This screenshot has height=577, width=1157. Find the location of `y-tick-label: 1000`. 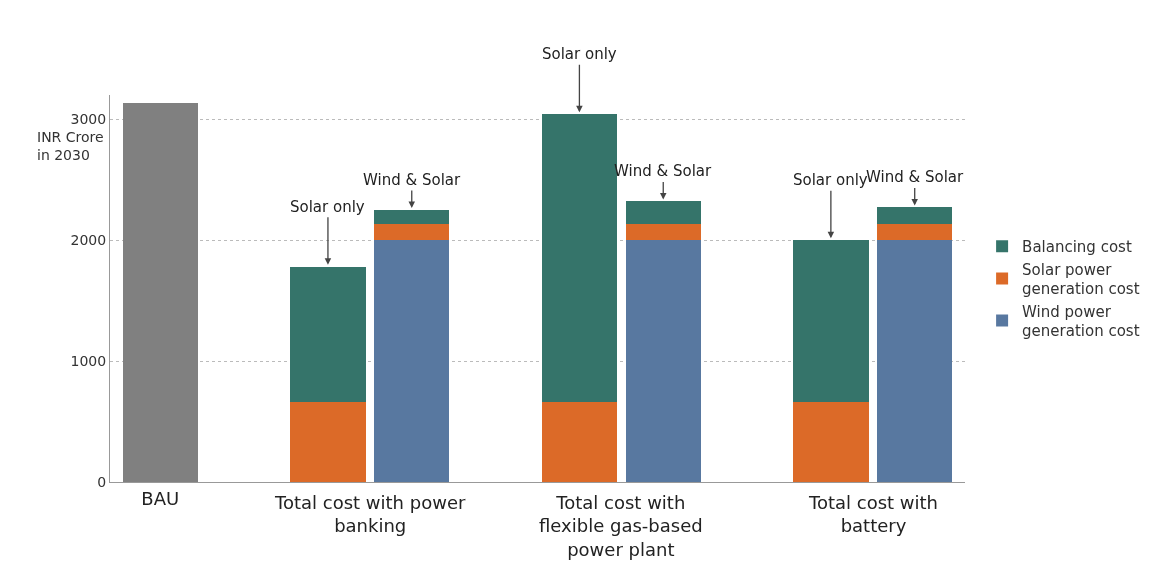

y-tick-label: 1000 is located at coordinates (88, 360).